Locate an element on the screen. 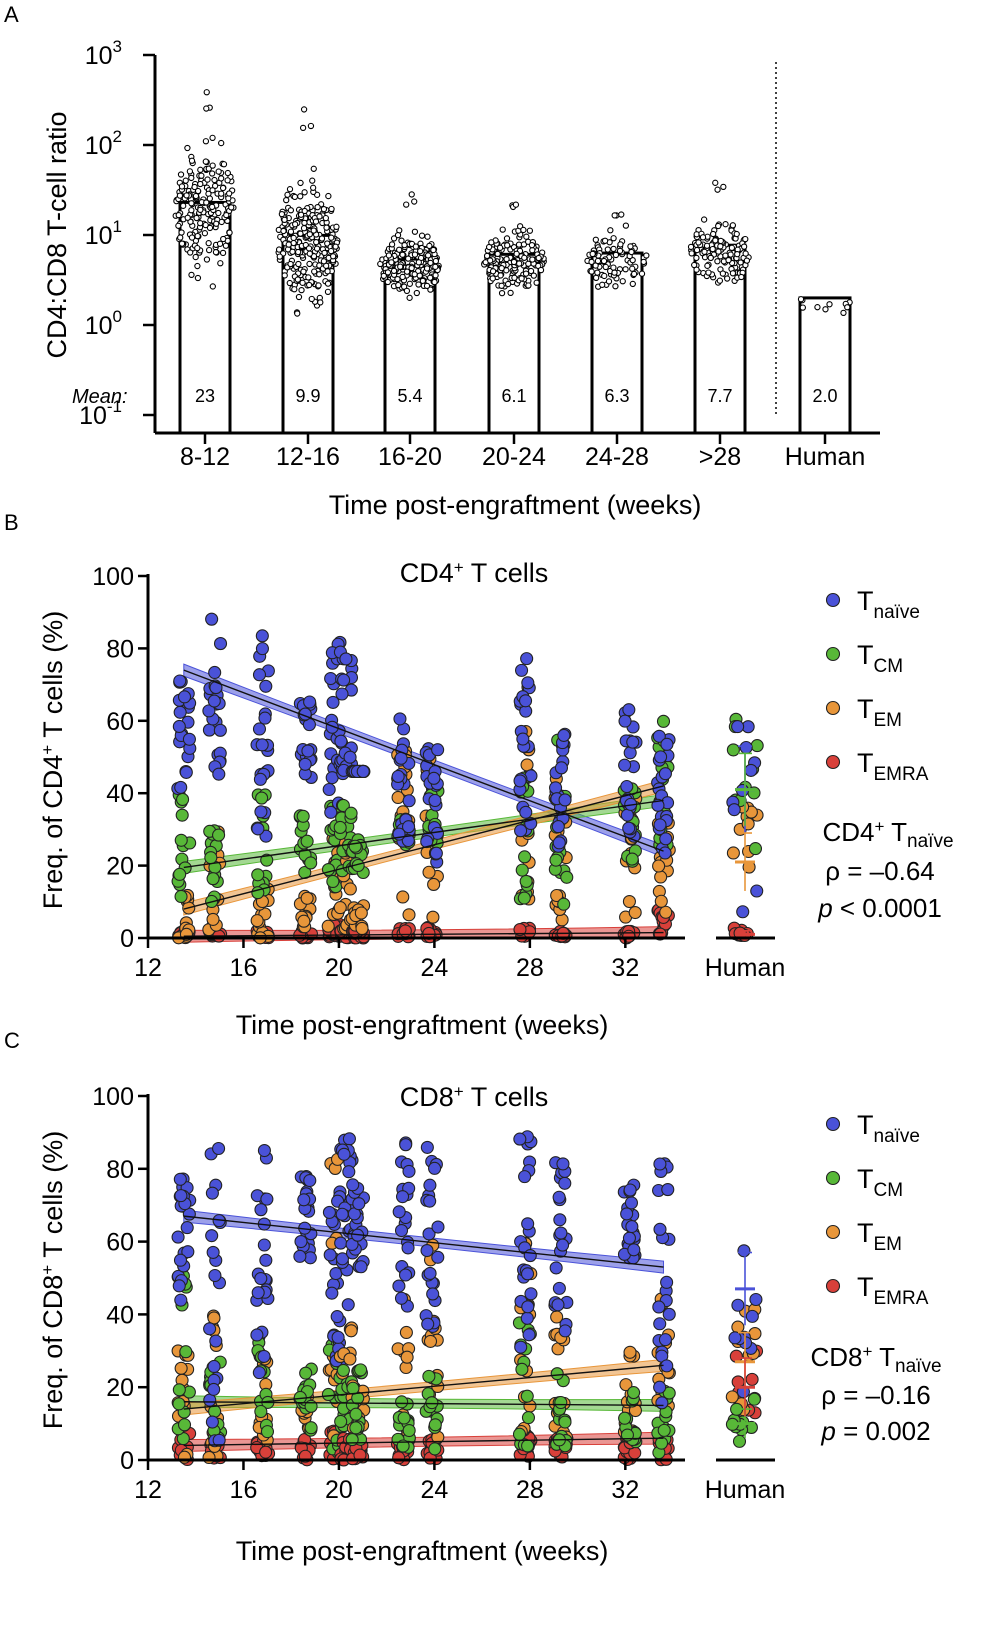 The width and height of the screenshot is (1004, 1637). human-point-cm is located at coordinates (733, 750).